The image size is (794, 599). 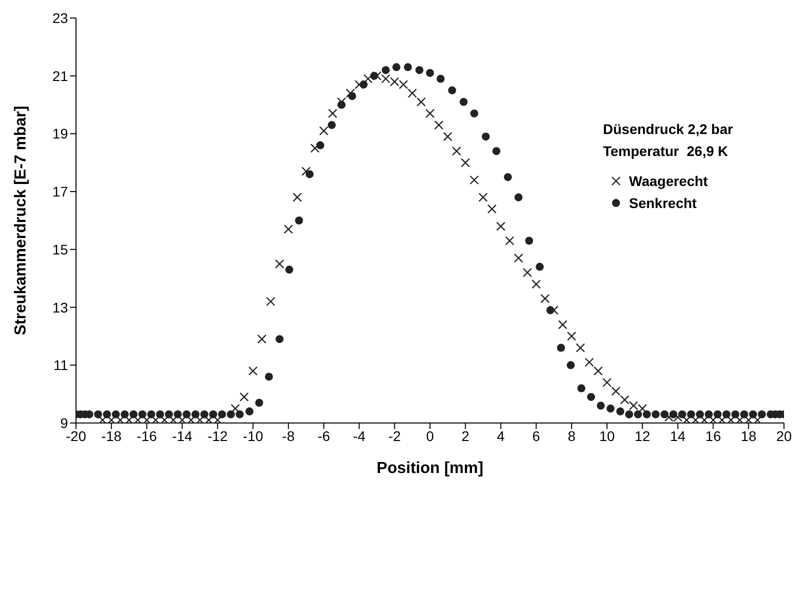 I want to click on x-tick-label: -8, so click(x=288, y=436).